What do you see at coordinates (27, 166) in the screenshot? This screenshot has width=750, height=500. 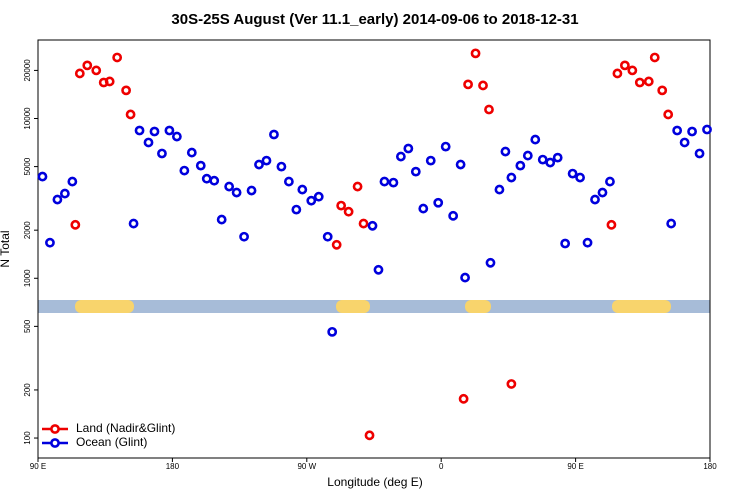 I see `y-tick-label: 5000` at bounding box center [27, 166].